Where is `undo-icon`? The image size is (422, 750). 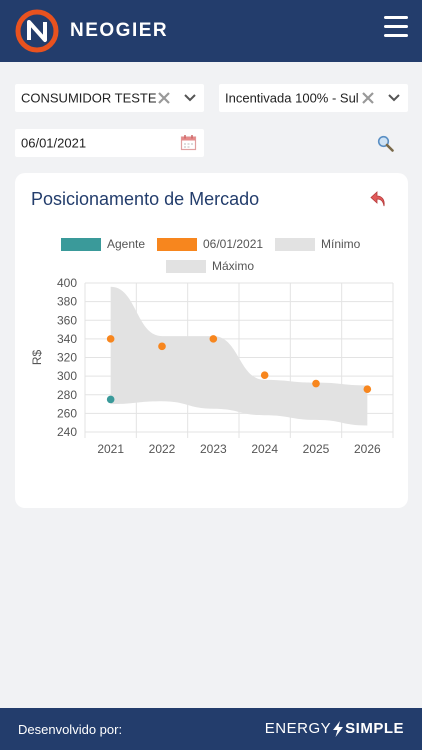 undo-icon is located at coordinates (380, 199).